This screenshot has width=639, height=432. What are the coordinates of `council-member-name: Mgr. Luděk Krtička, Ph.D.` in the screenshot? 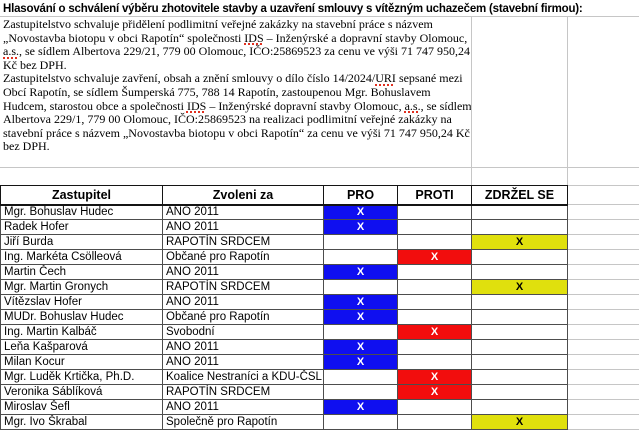 It's located at (81, 377).